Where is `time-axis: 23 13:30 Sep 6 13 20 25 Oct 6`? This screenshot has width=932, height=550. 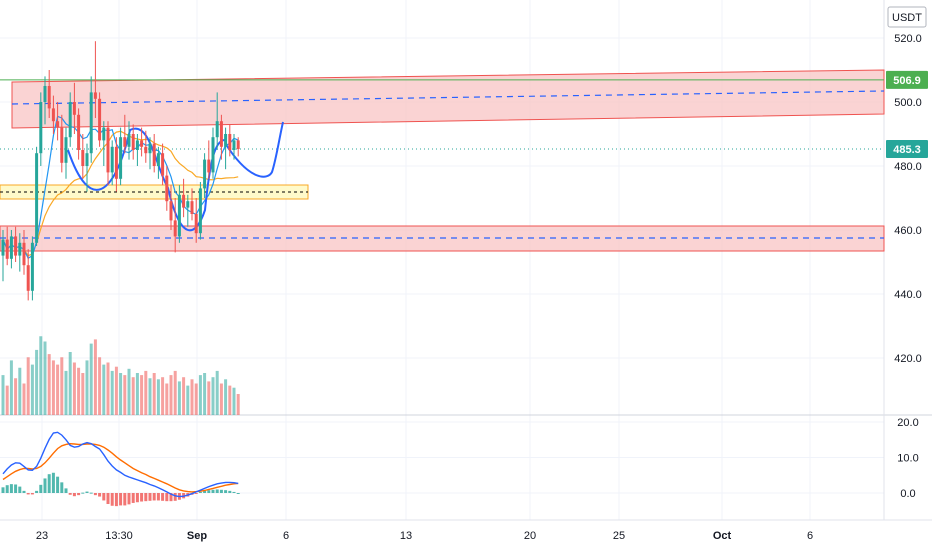
time-axis: 23 13:30 Sep 6 13 20 25 Oct 6 is located at coordinates (424, 536).